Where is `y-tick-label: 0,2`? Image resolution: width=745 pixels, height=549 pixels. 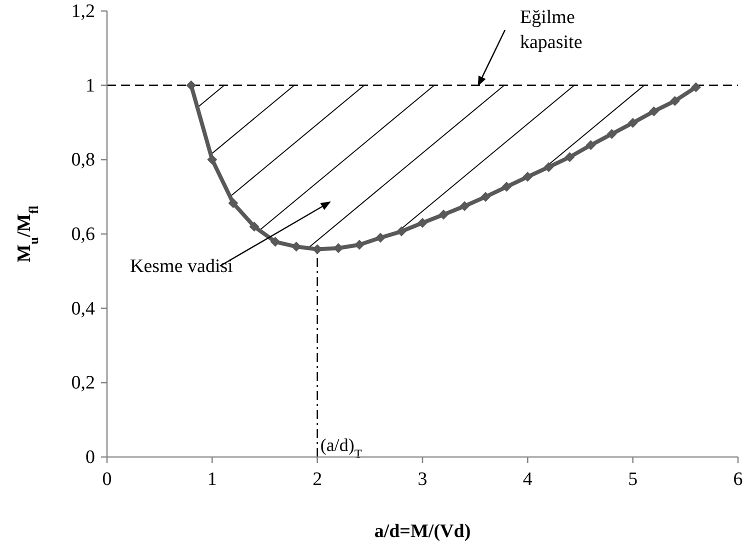 y-tick-label: 0,2 is located at coordinates (83, 383).